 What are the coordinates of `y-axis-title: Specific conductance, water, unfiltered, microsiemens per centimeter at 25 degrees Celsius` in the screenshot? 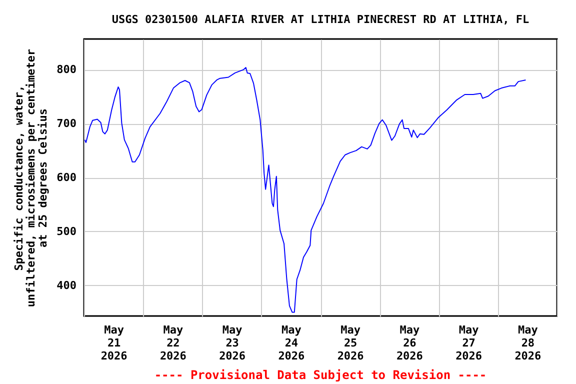 It's located at (31, 178).